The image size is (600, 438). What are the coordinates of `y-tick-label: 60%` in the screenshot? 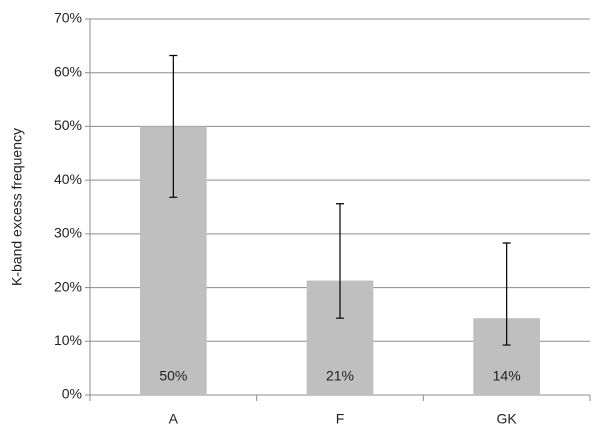 It's located at (68, 71).